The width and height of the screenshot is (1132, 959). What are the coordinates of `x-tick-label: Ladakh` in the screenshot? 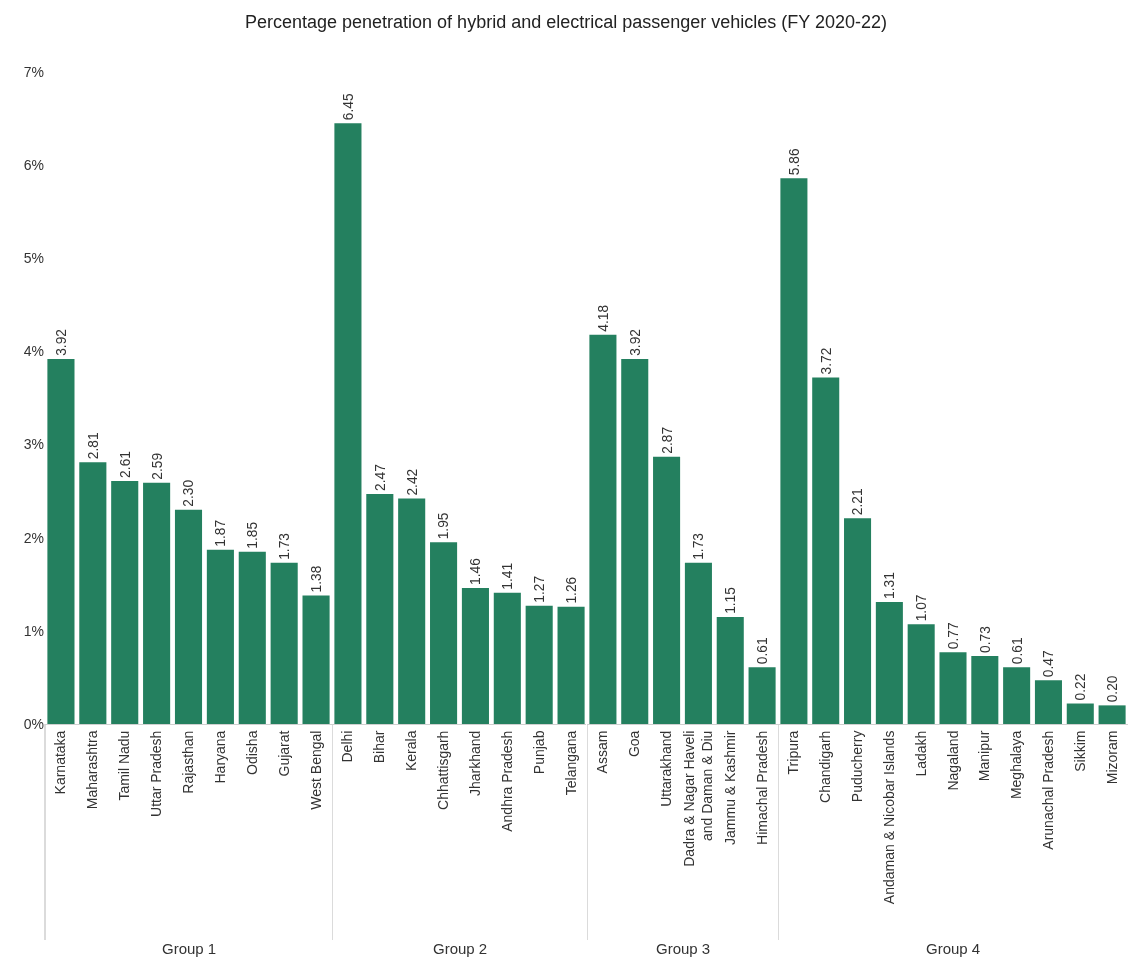 It's located at (920, 753).